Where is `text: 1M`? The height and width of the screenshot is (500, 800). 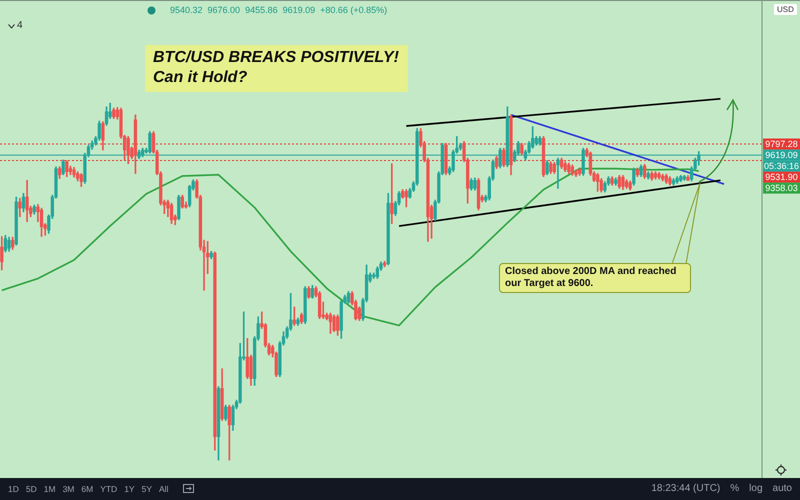 text: 1M is located at coordinates (50, 489).